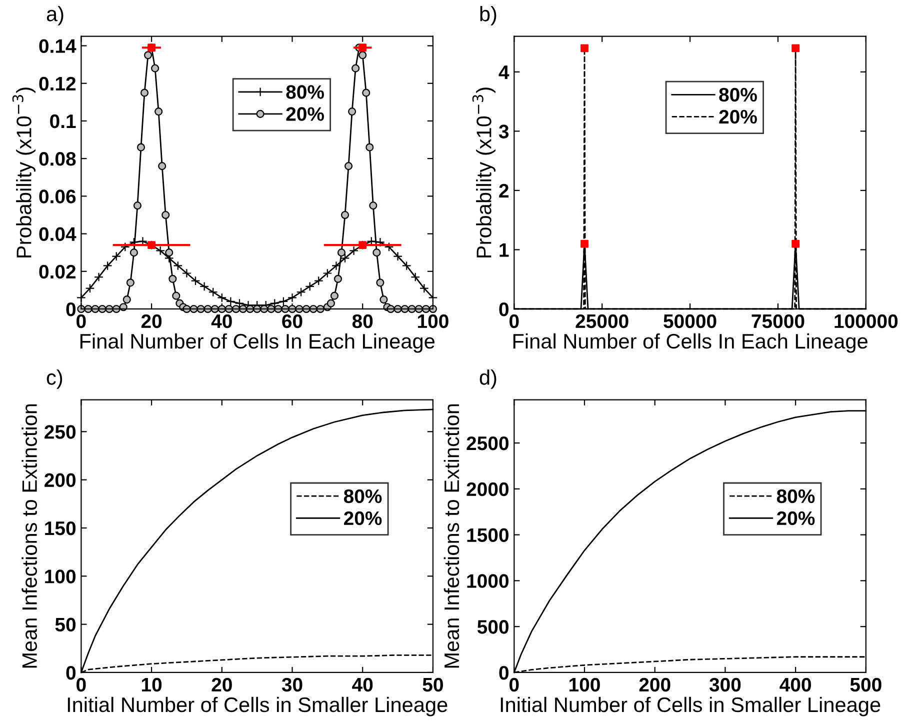 This screenshot has height=727, width=902. Describe the element at coordinates (503, 191) in the screenshot. I see `y-tick-label: 2` at that location.